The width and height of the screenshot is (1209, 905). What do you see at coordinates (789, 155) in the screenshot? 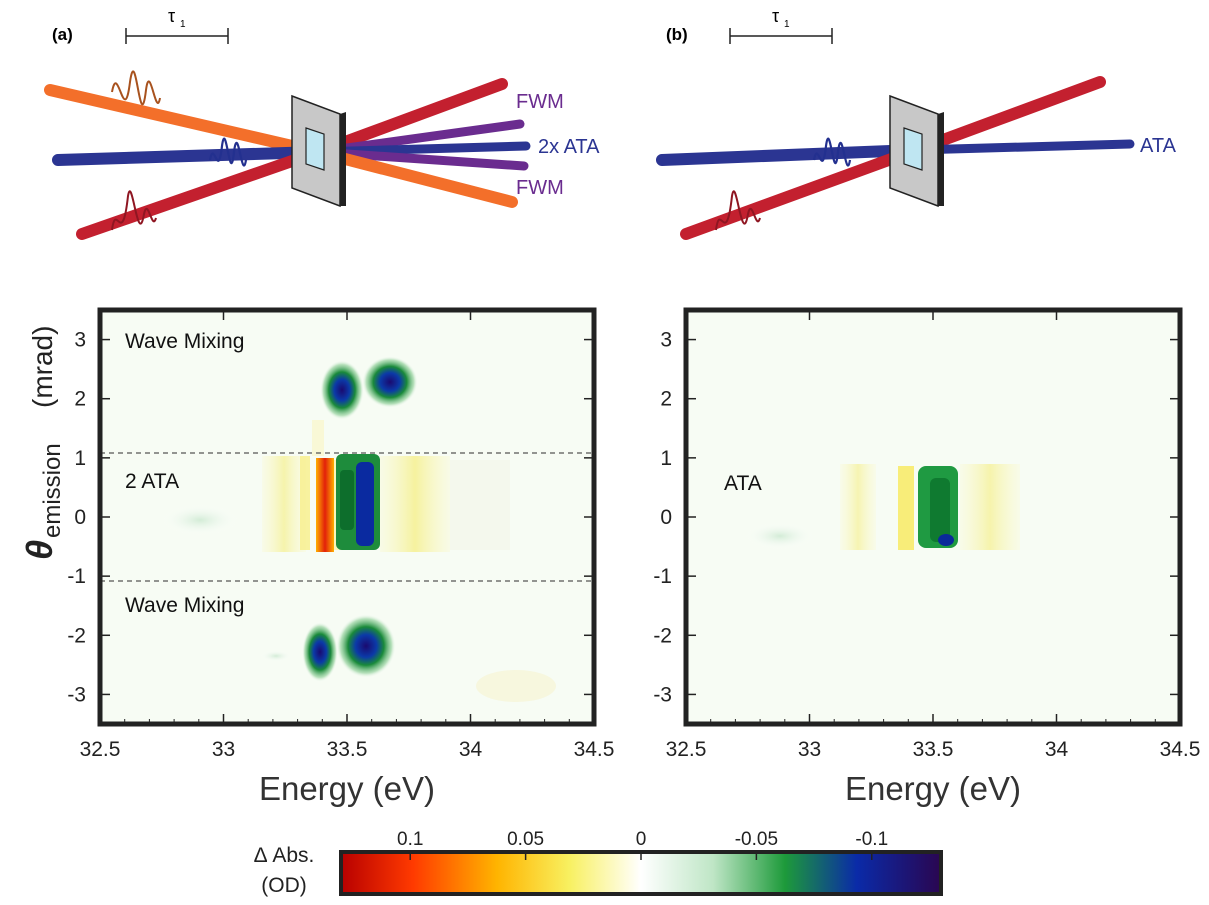
I see `blue-beam-in-b` at bounding box center [789, 155].